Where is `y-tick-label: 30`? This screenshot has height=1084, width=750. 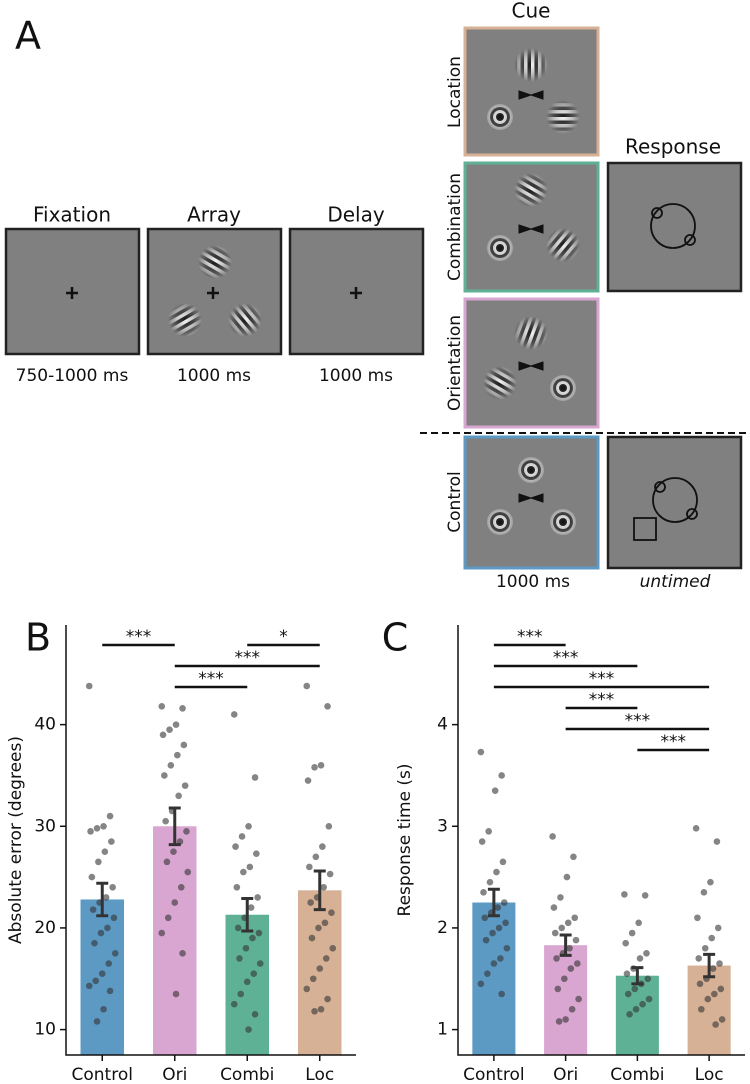 y-tick-label: 30 is located at coordinates (45, 826).